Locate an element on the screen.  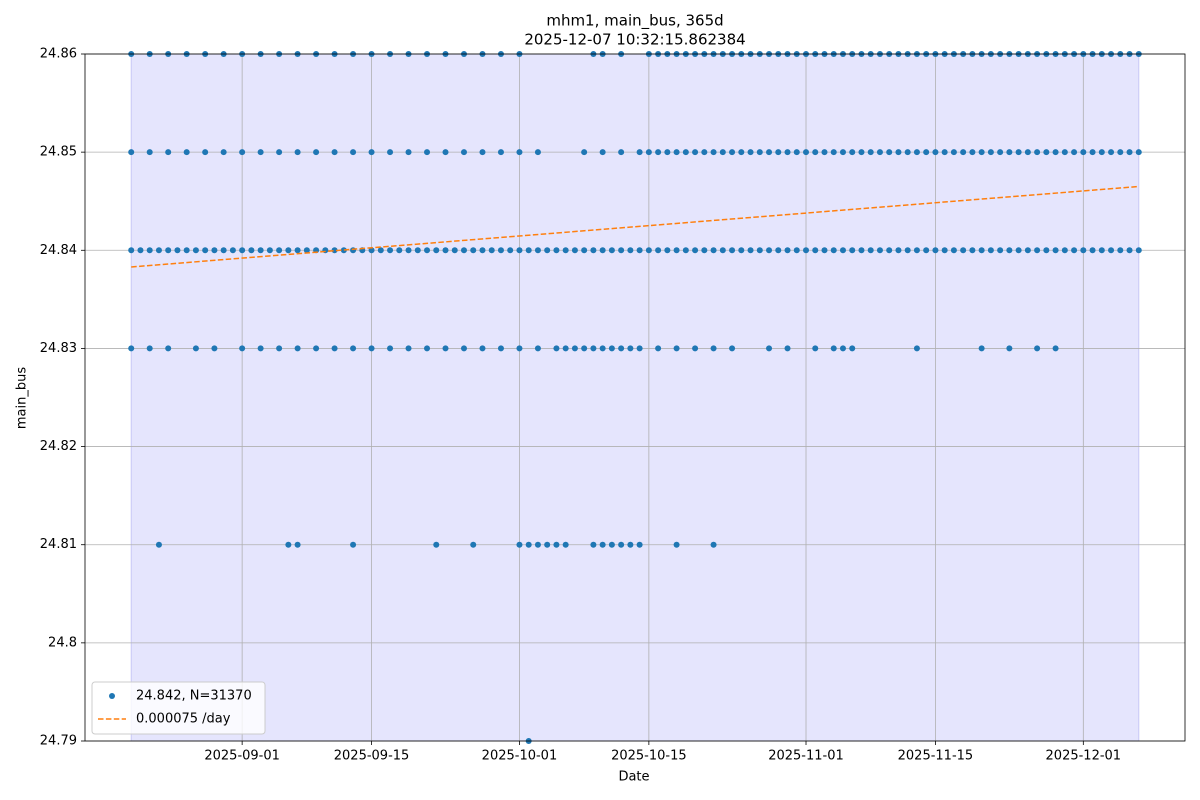
y-tick-label: 24.86 is located at coordinates (58, 54).